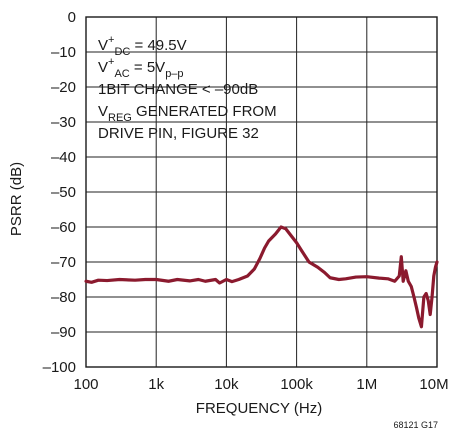 This screenshot has height=434, width=452. What do you see at coordinates (63, 52) in the screenshot?
I see `y-tick-label: –10` at bounding box center [63, 52].